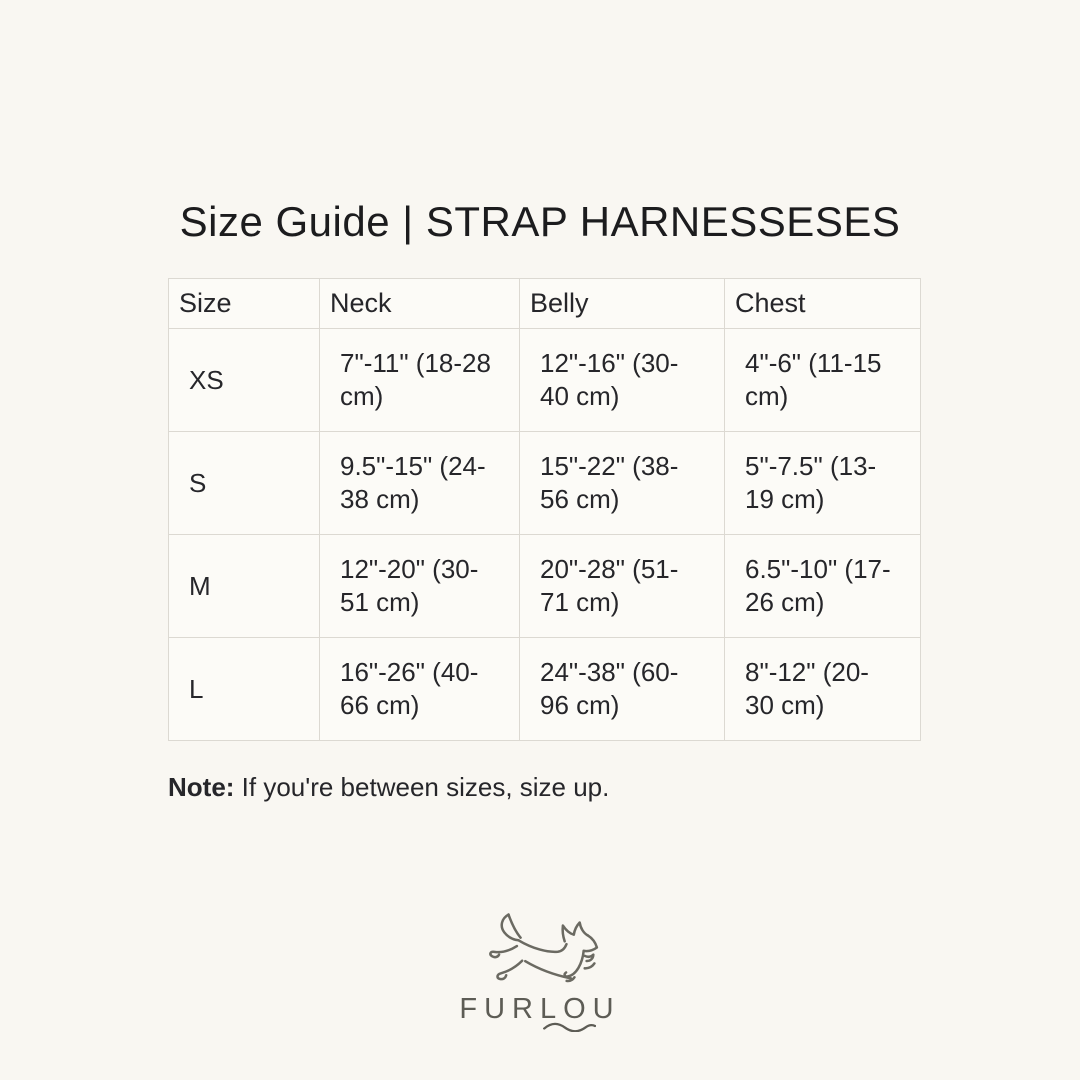  Describe the element at coordinates (569, 1027) in the screenshot. I see `wave-underline-icon` at that location.